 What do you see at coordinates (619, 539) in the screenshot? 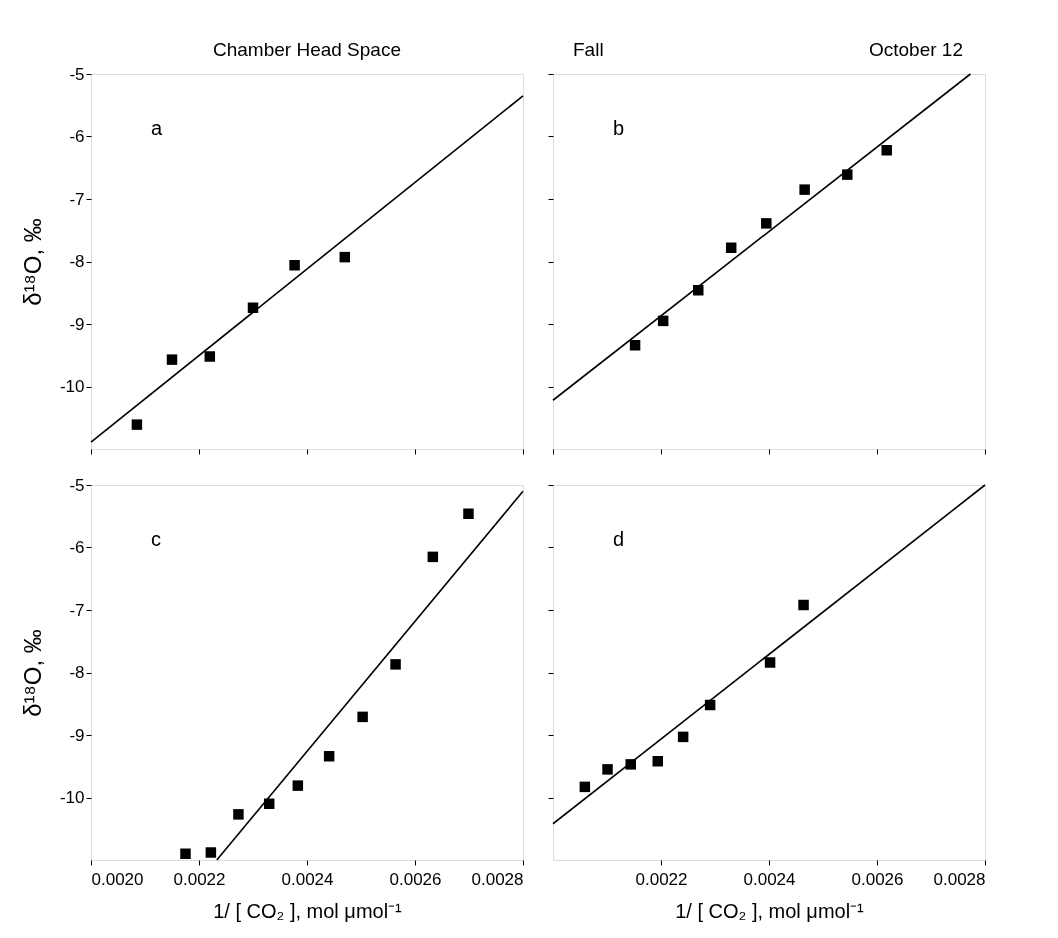
I see `annotation: d` at bounding box center [619, 539].